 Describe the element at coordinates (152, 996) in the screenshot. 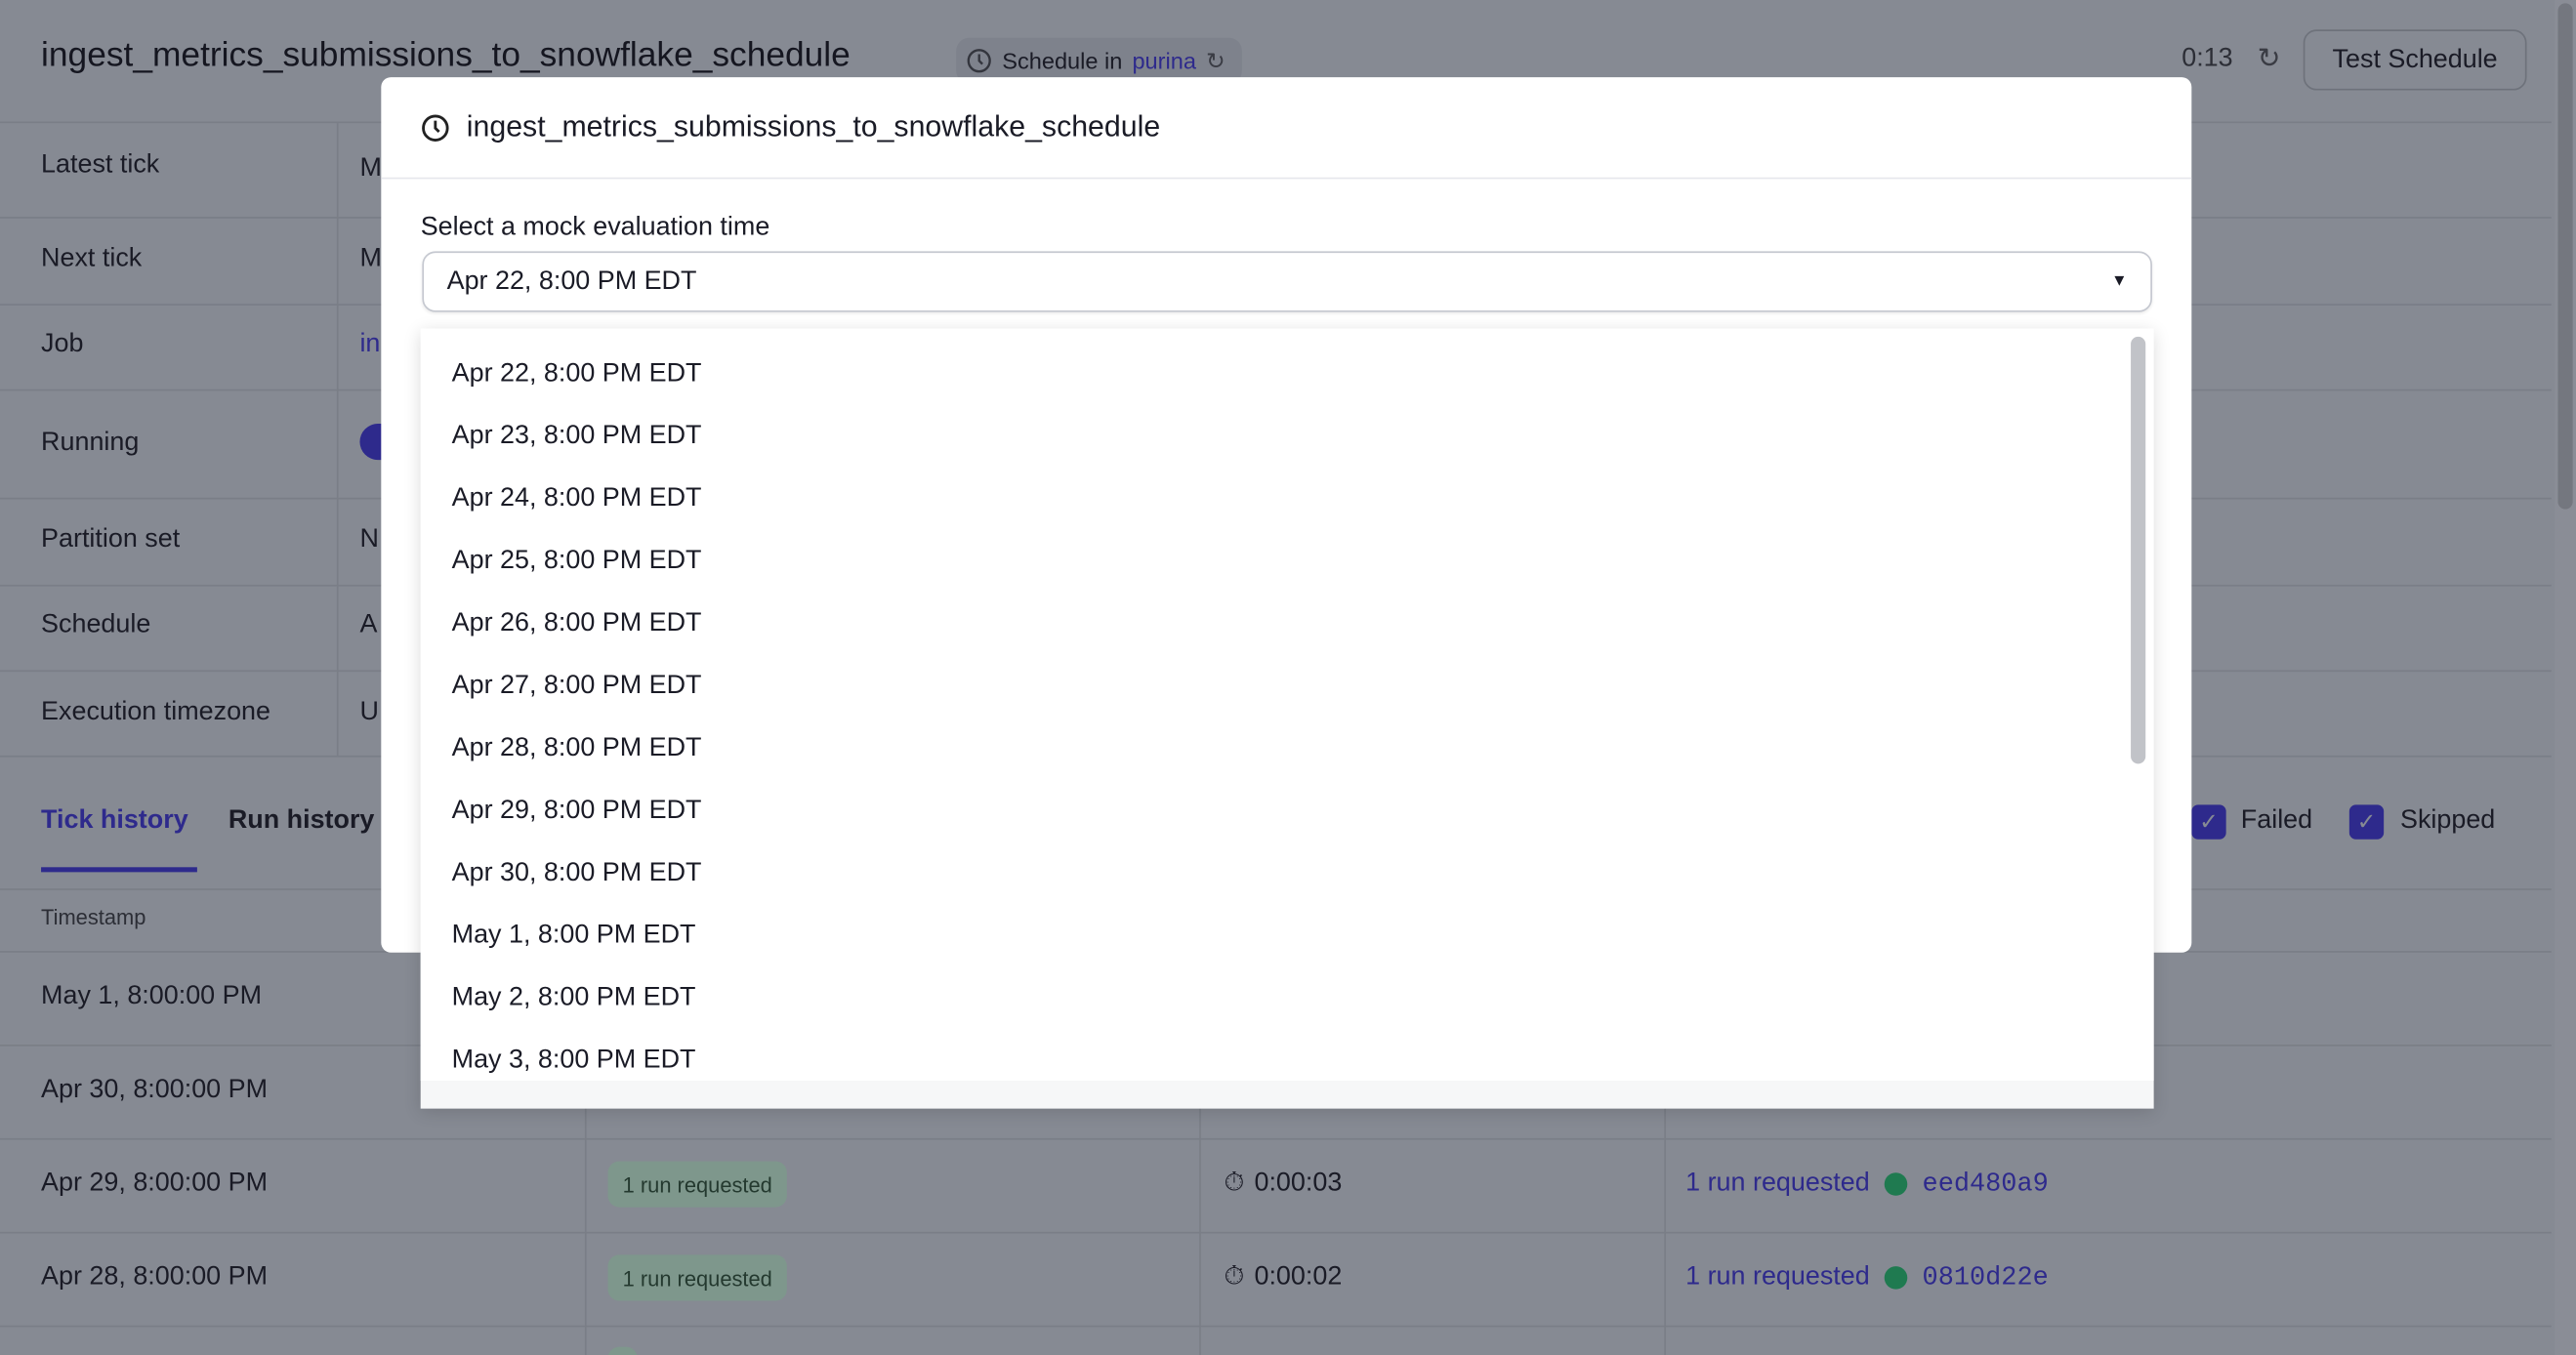

I see `tick-timestamp: May 1, 8:00:00 PM` at that location.